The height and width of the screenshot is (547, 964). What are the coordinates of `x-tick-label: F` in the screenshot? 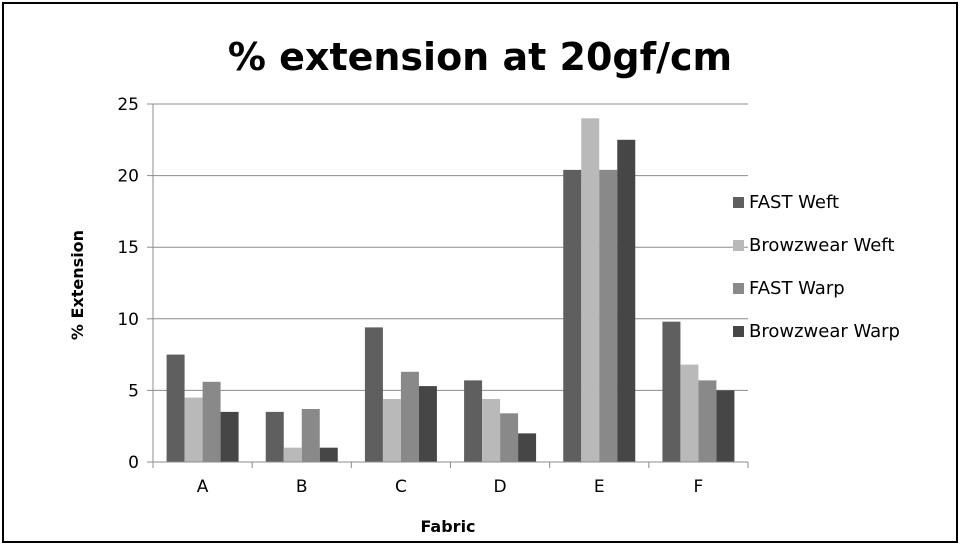 It's located at (699, 487).